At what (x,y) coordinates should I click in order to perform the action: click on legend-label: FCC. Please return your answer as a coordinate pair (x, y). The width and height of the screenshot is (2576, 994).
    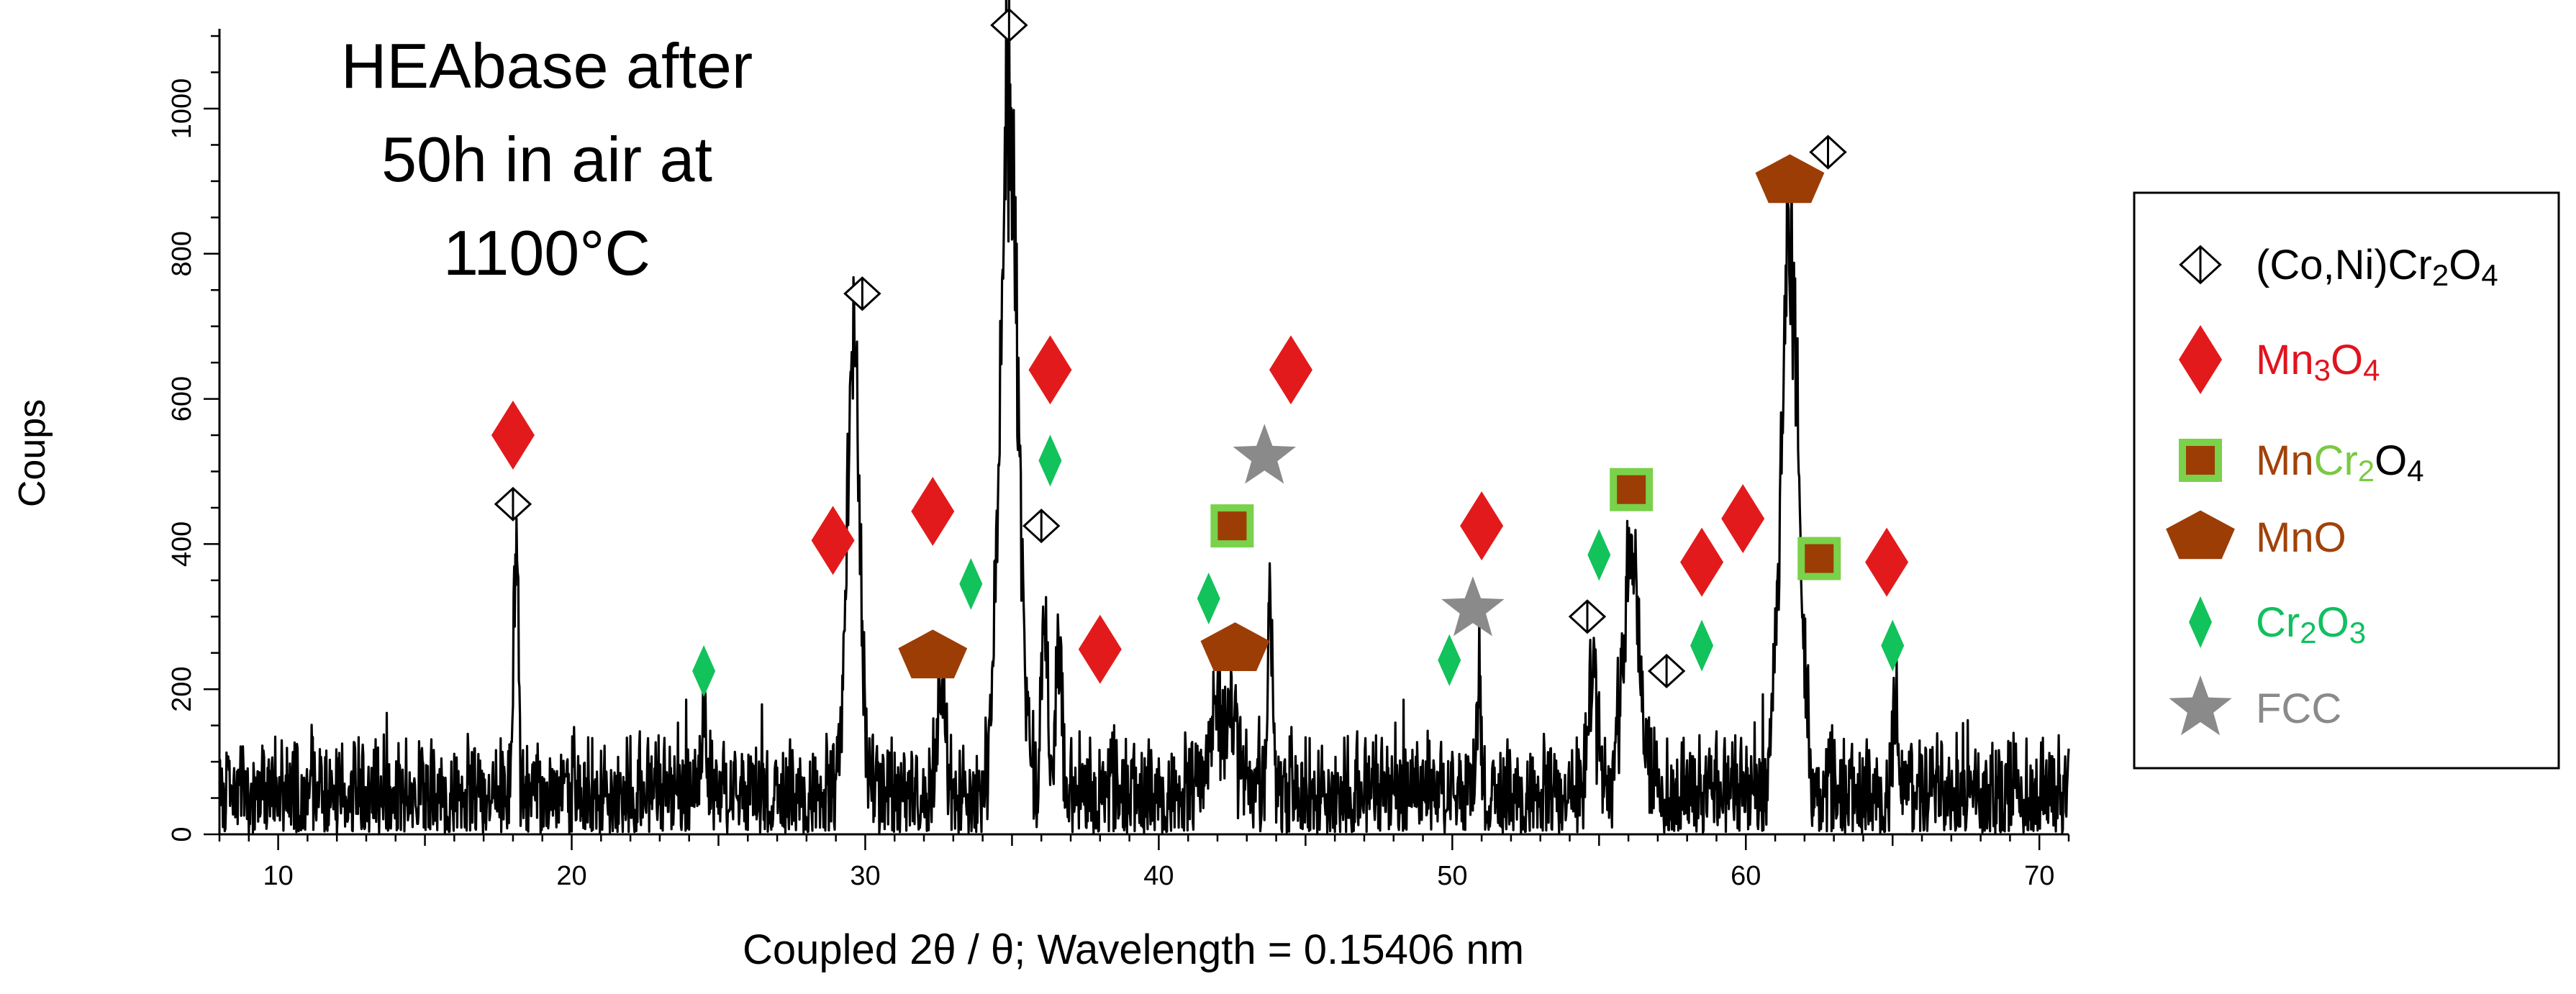
    Looking at the image, I should click on (2298, 708).